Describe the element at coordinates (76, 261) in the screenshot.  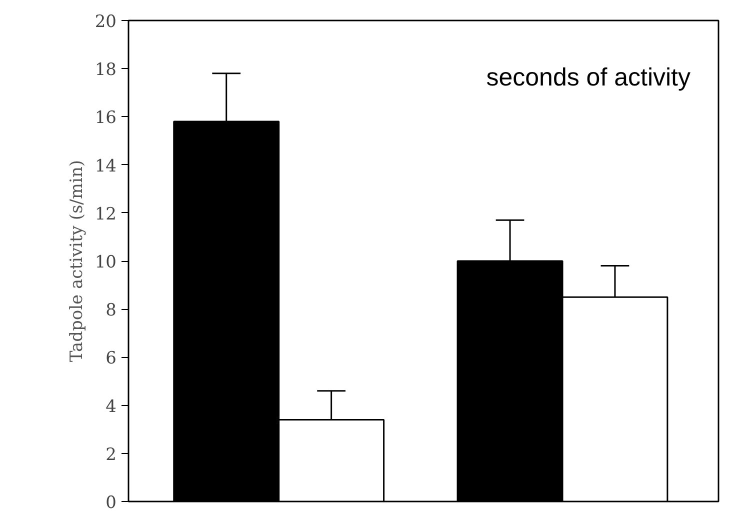
I see `y-axis-title: Tadpole activity (s/min)` at that location.